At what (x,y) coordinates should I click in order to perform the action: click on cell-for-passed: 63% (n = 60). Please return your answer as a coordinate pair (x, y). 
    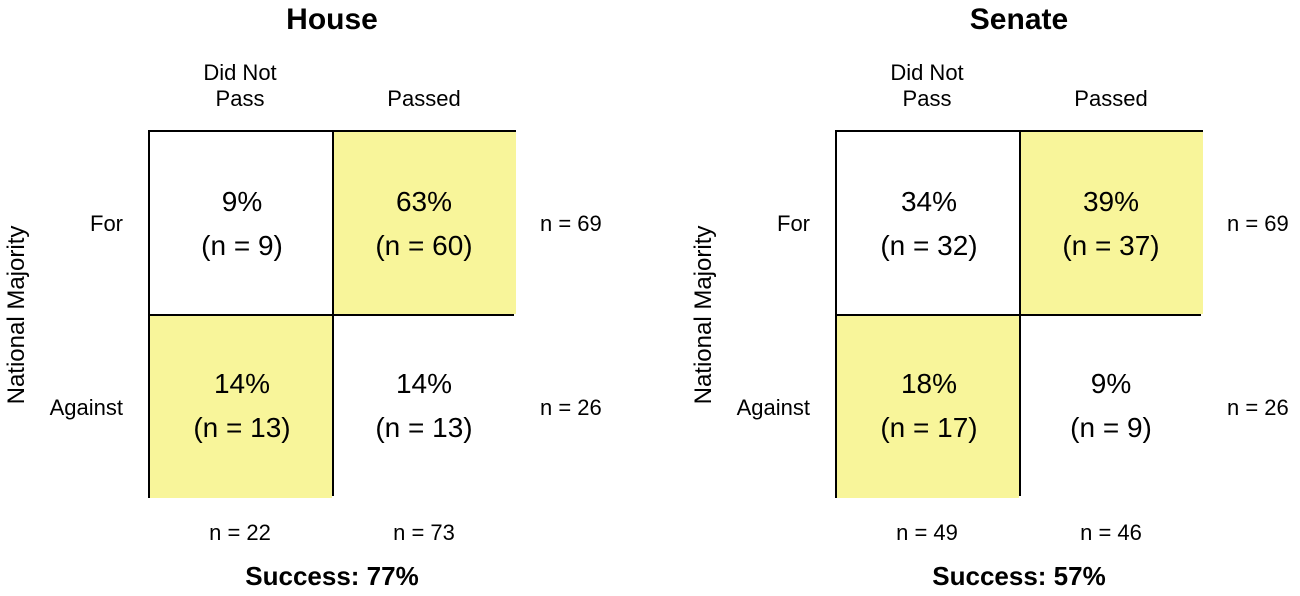
    Looking at the image, I should click on (424, 224).